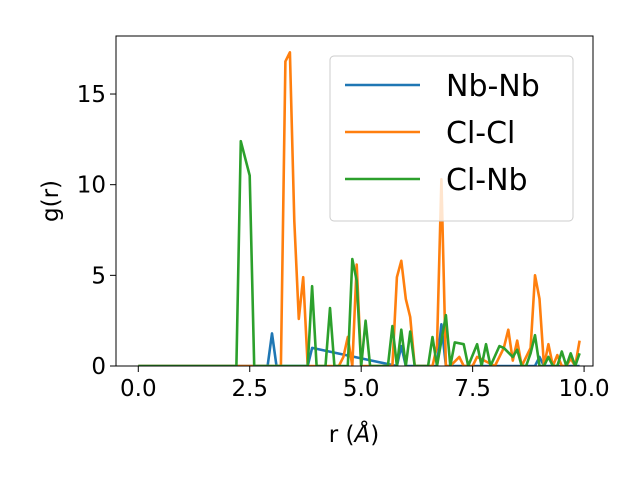  What do you see at coordinates (98, 367) in the screenshot?
I see `y-tick-label: 0` at bounding box center [98, 367].